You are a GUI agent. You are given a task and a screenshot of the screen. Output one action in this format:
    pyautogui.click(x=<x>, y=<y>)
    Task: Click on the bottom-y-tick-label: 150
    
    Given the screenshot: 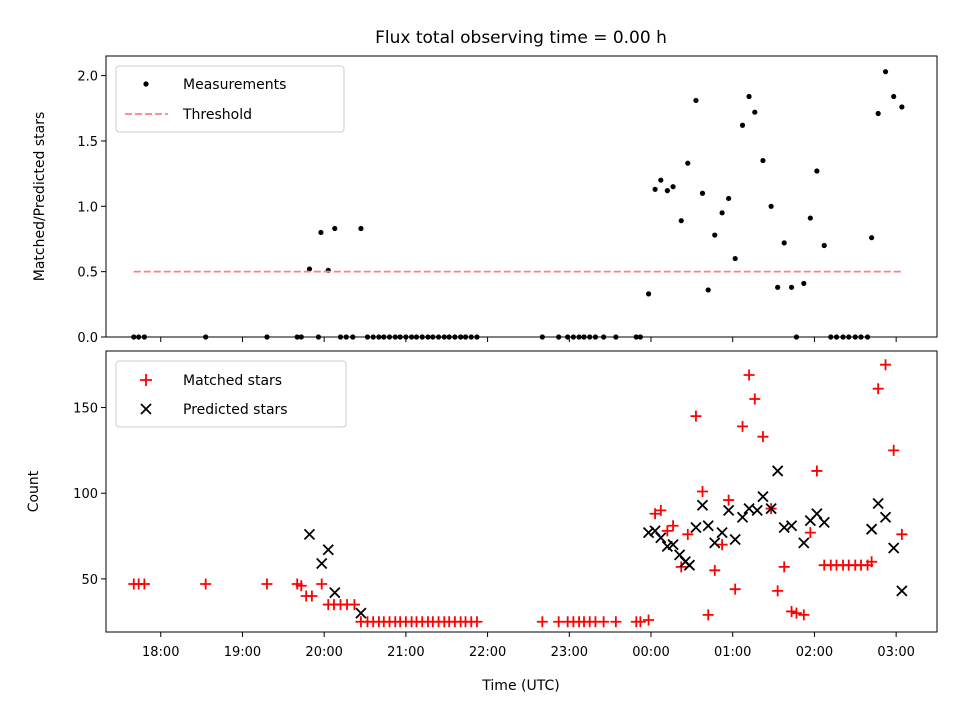 What is the action you would take?
    pyautogui.click(x=85, y=409)
    